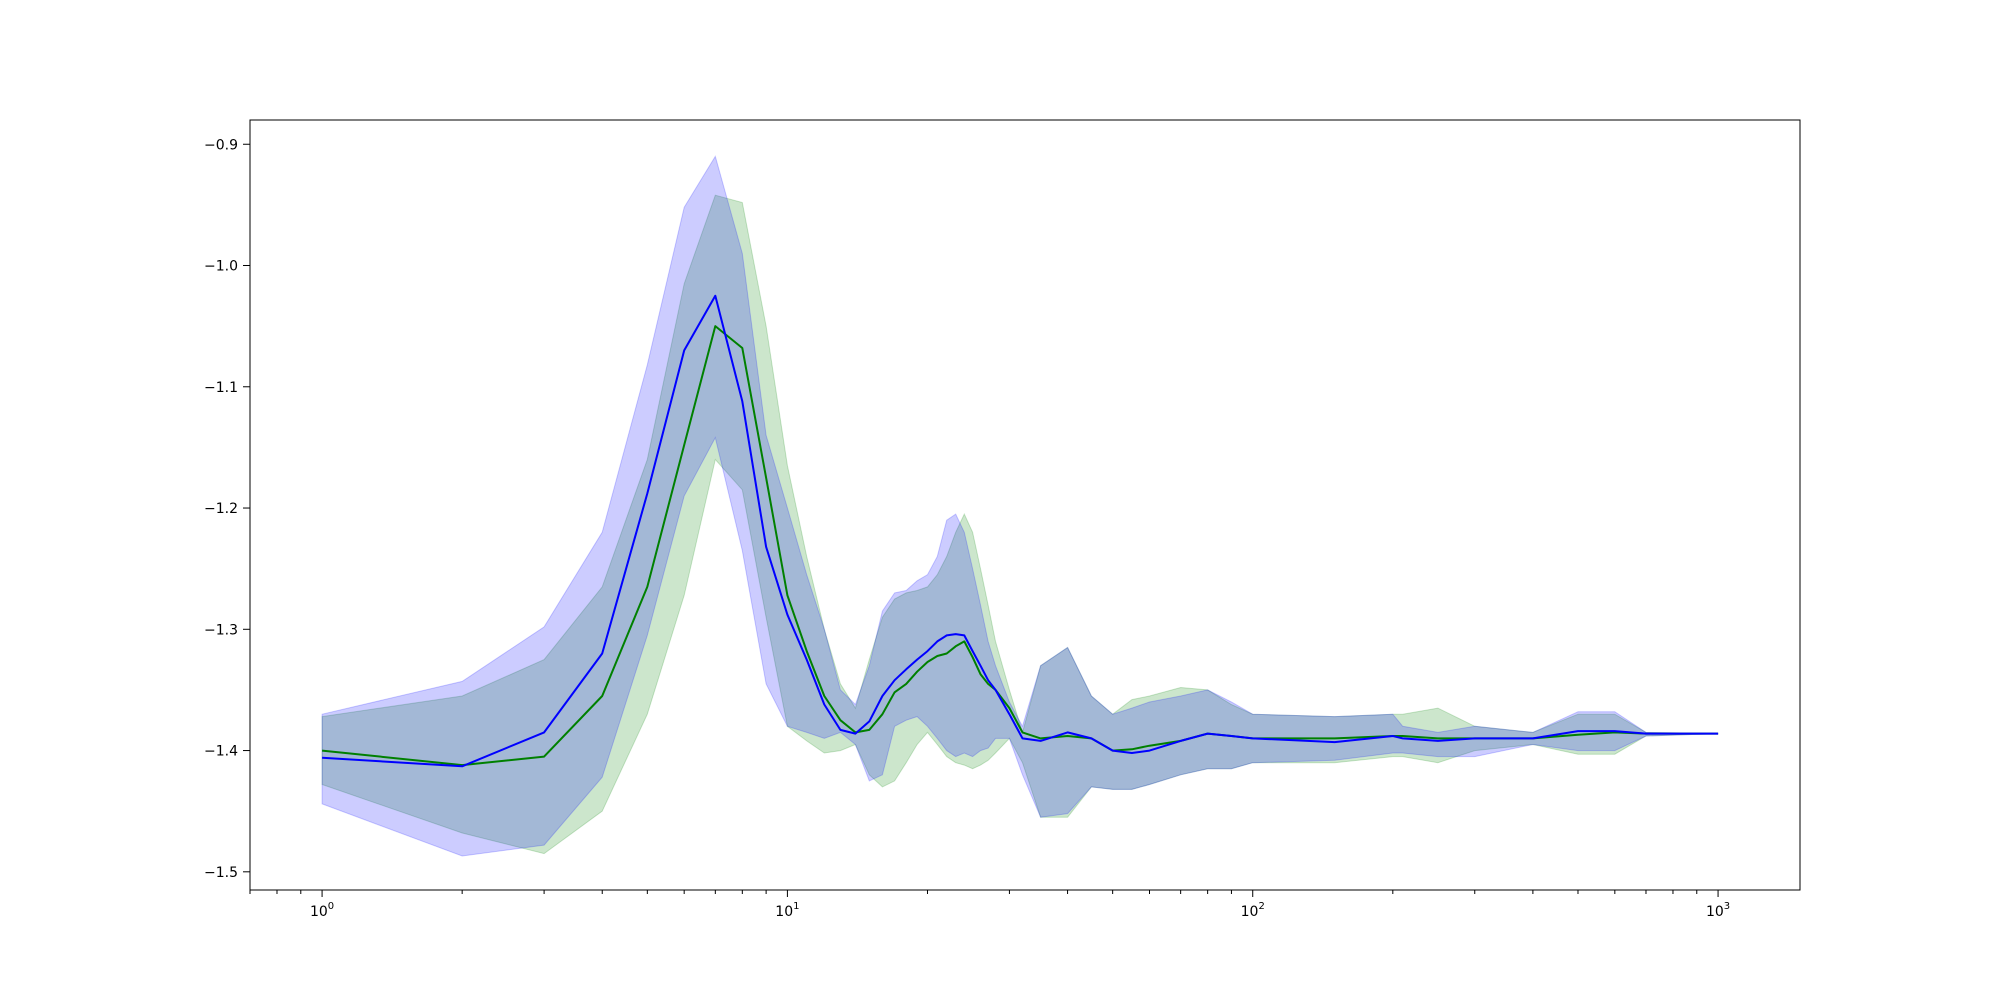 The height and width of the screenshot is (1000, 2000). I want to click on y-tick-label: −1.4, so click(221, 752).